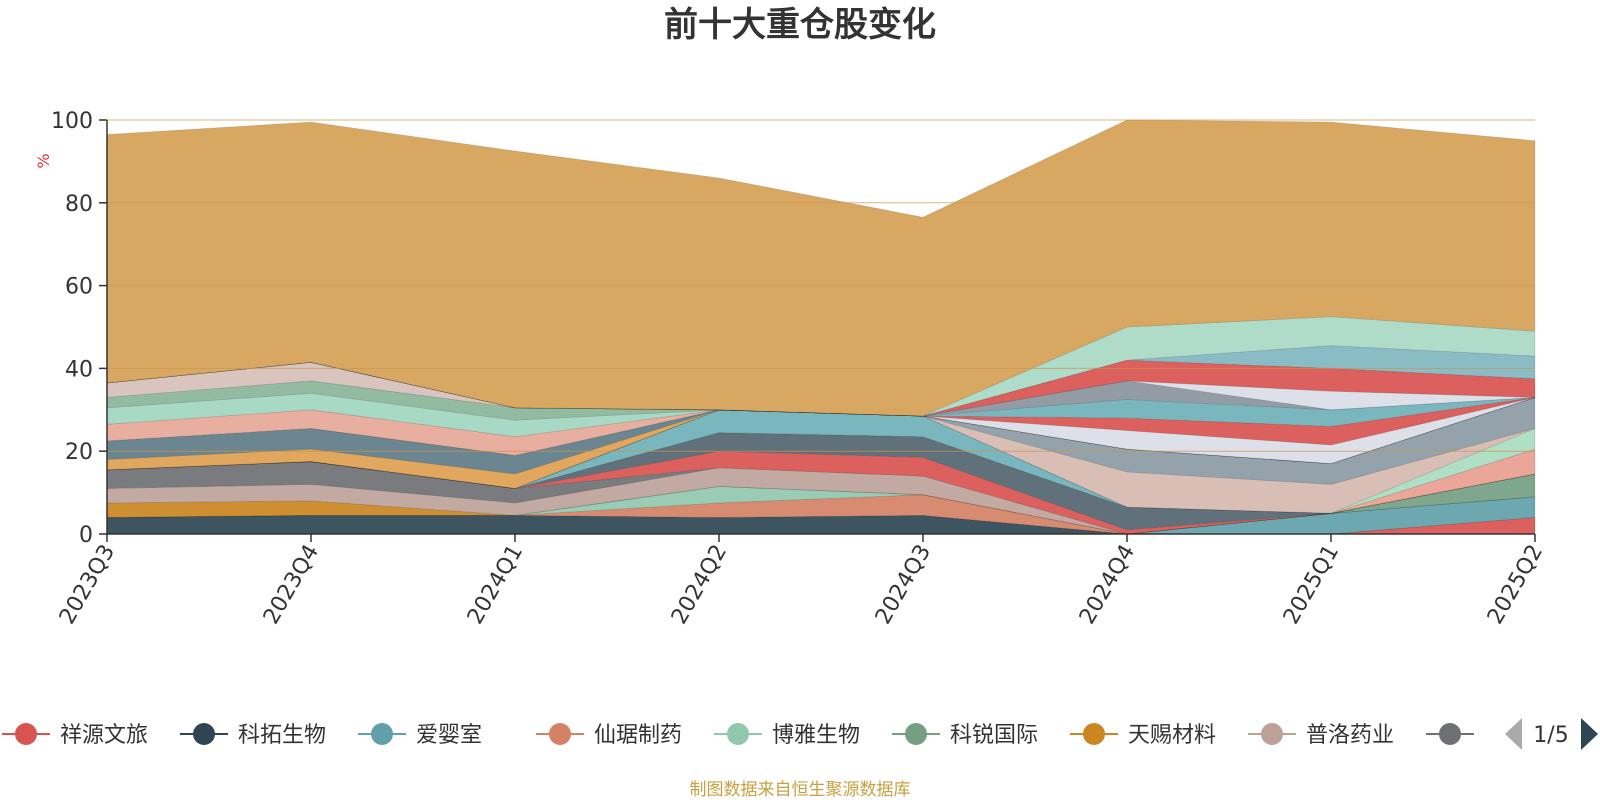  I want to click on y-tick-label: 80, so click(79, 204).